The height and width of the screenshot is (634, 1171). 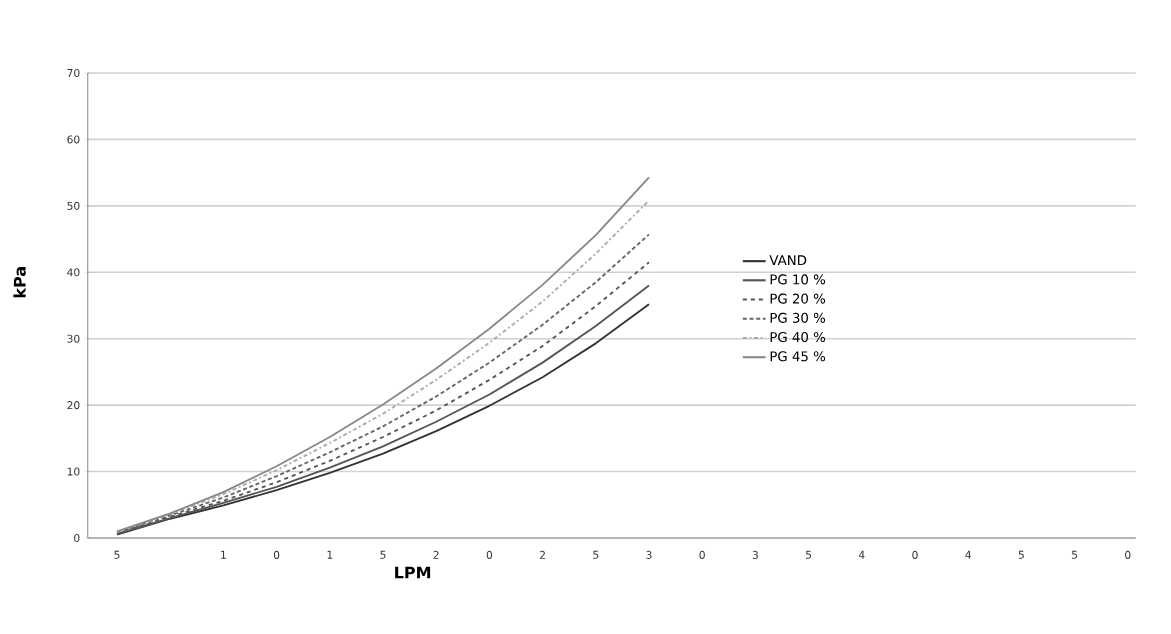 I want to click on y-tick-label: 30, so click(x=73, y=338).